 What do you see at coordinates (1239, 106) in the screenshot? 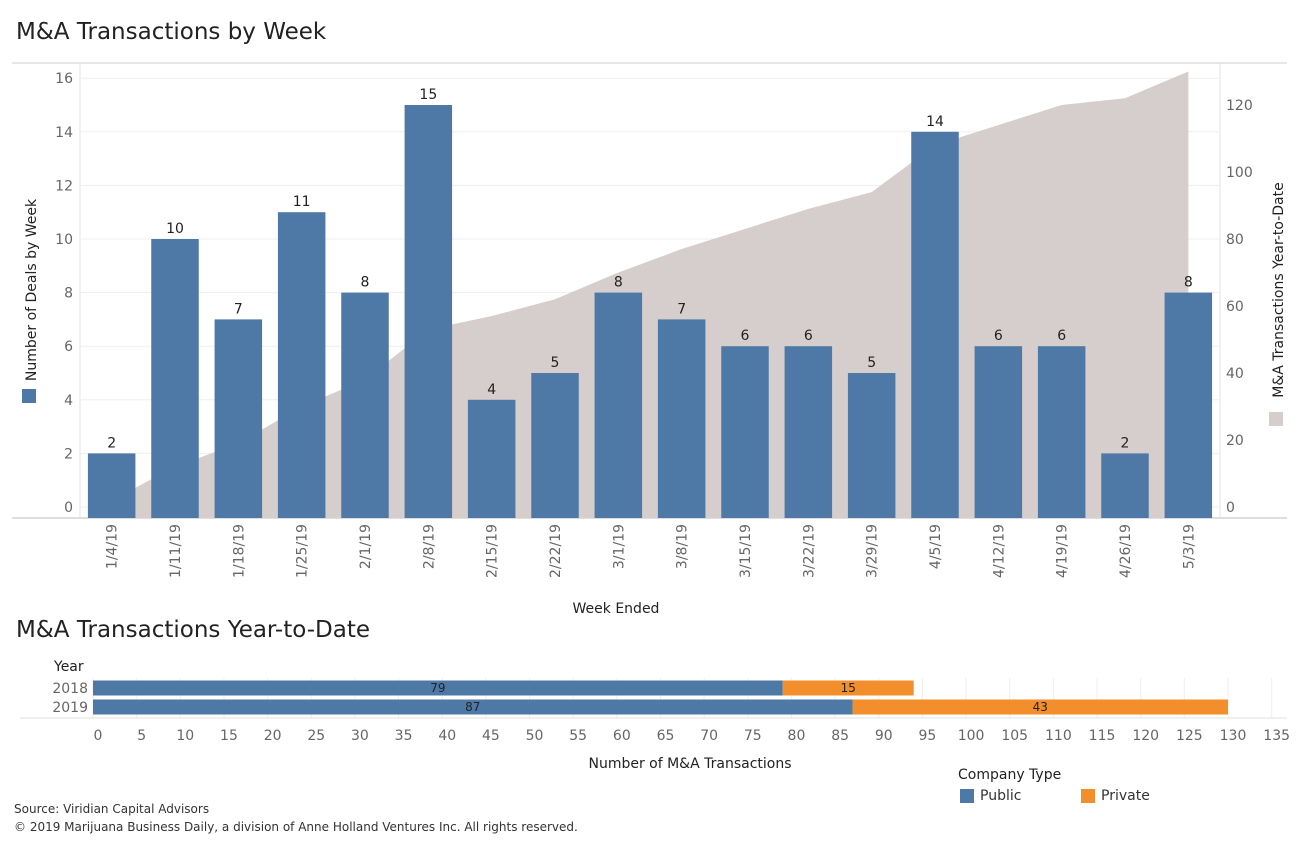
I see `y2-tick-label: 120` at bounding box center [1239, 106].